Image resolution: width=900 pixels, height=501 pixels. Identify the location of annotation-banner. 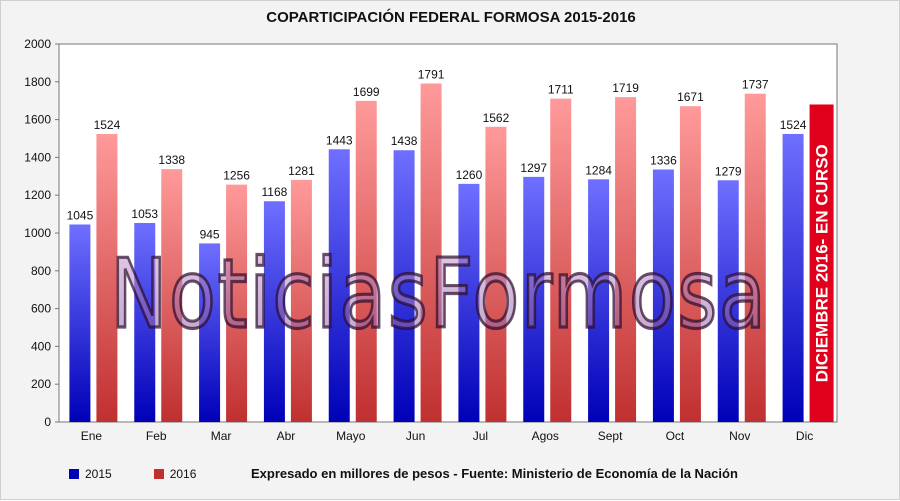
(821, 263).